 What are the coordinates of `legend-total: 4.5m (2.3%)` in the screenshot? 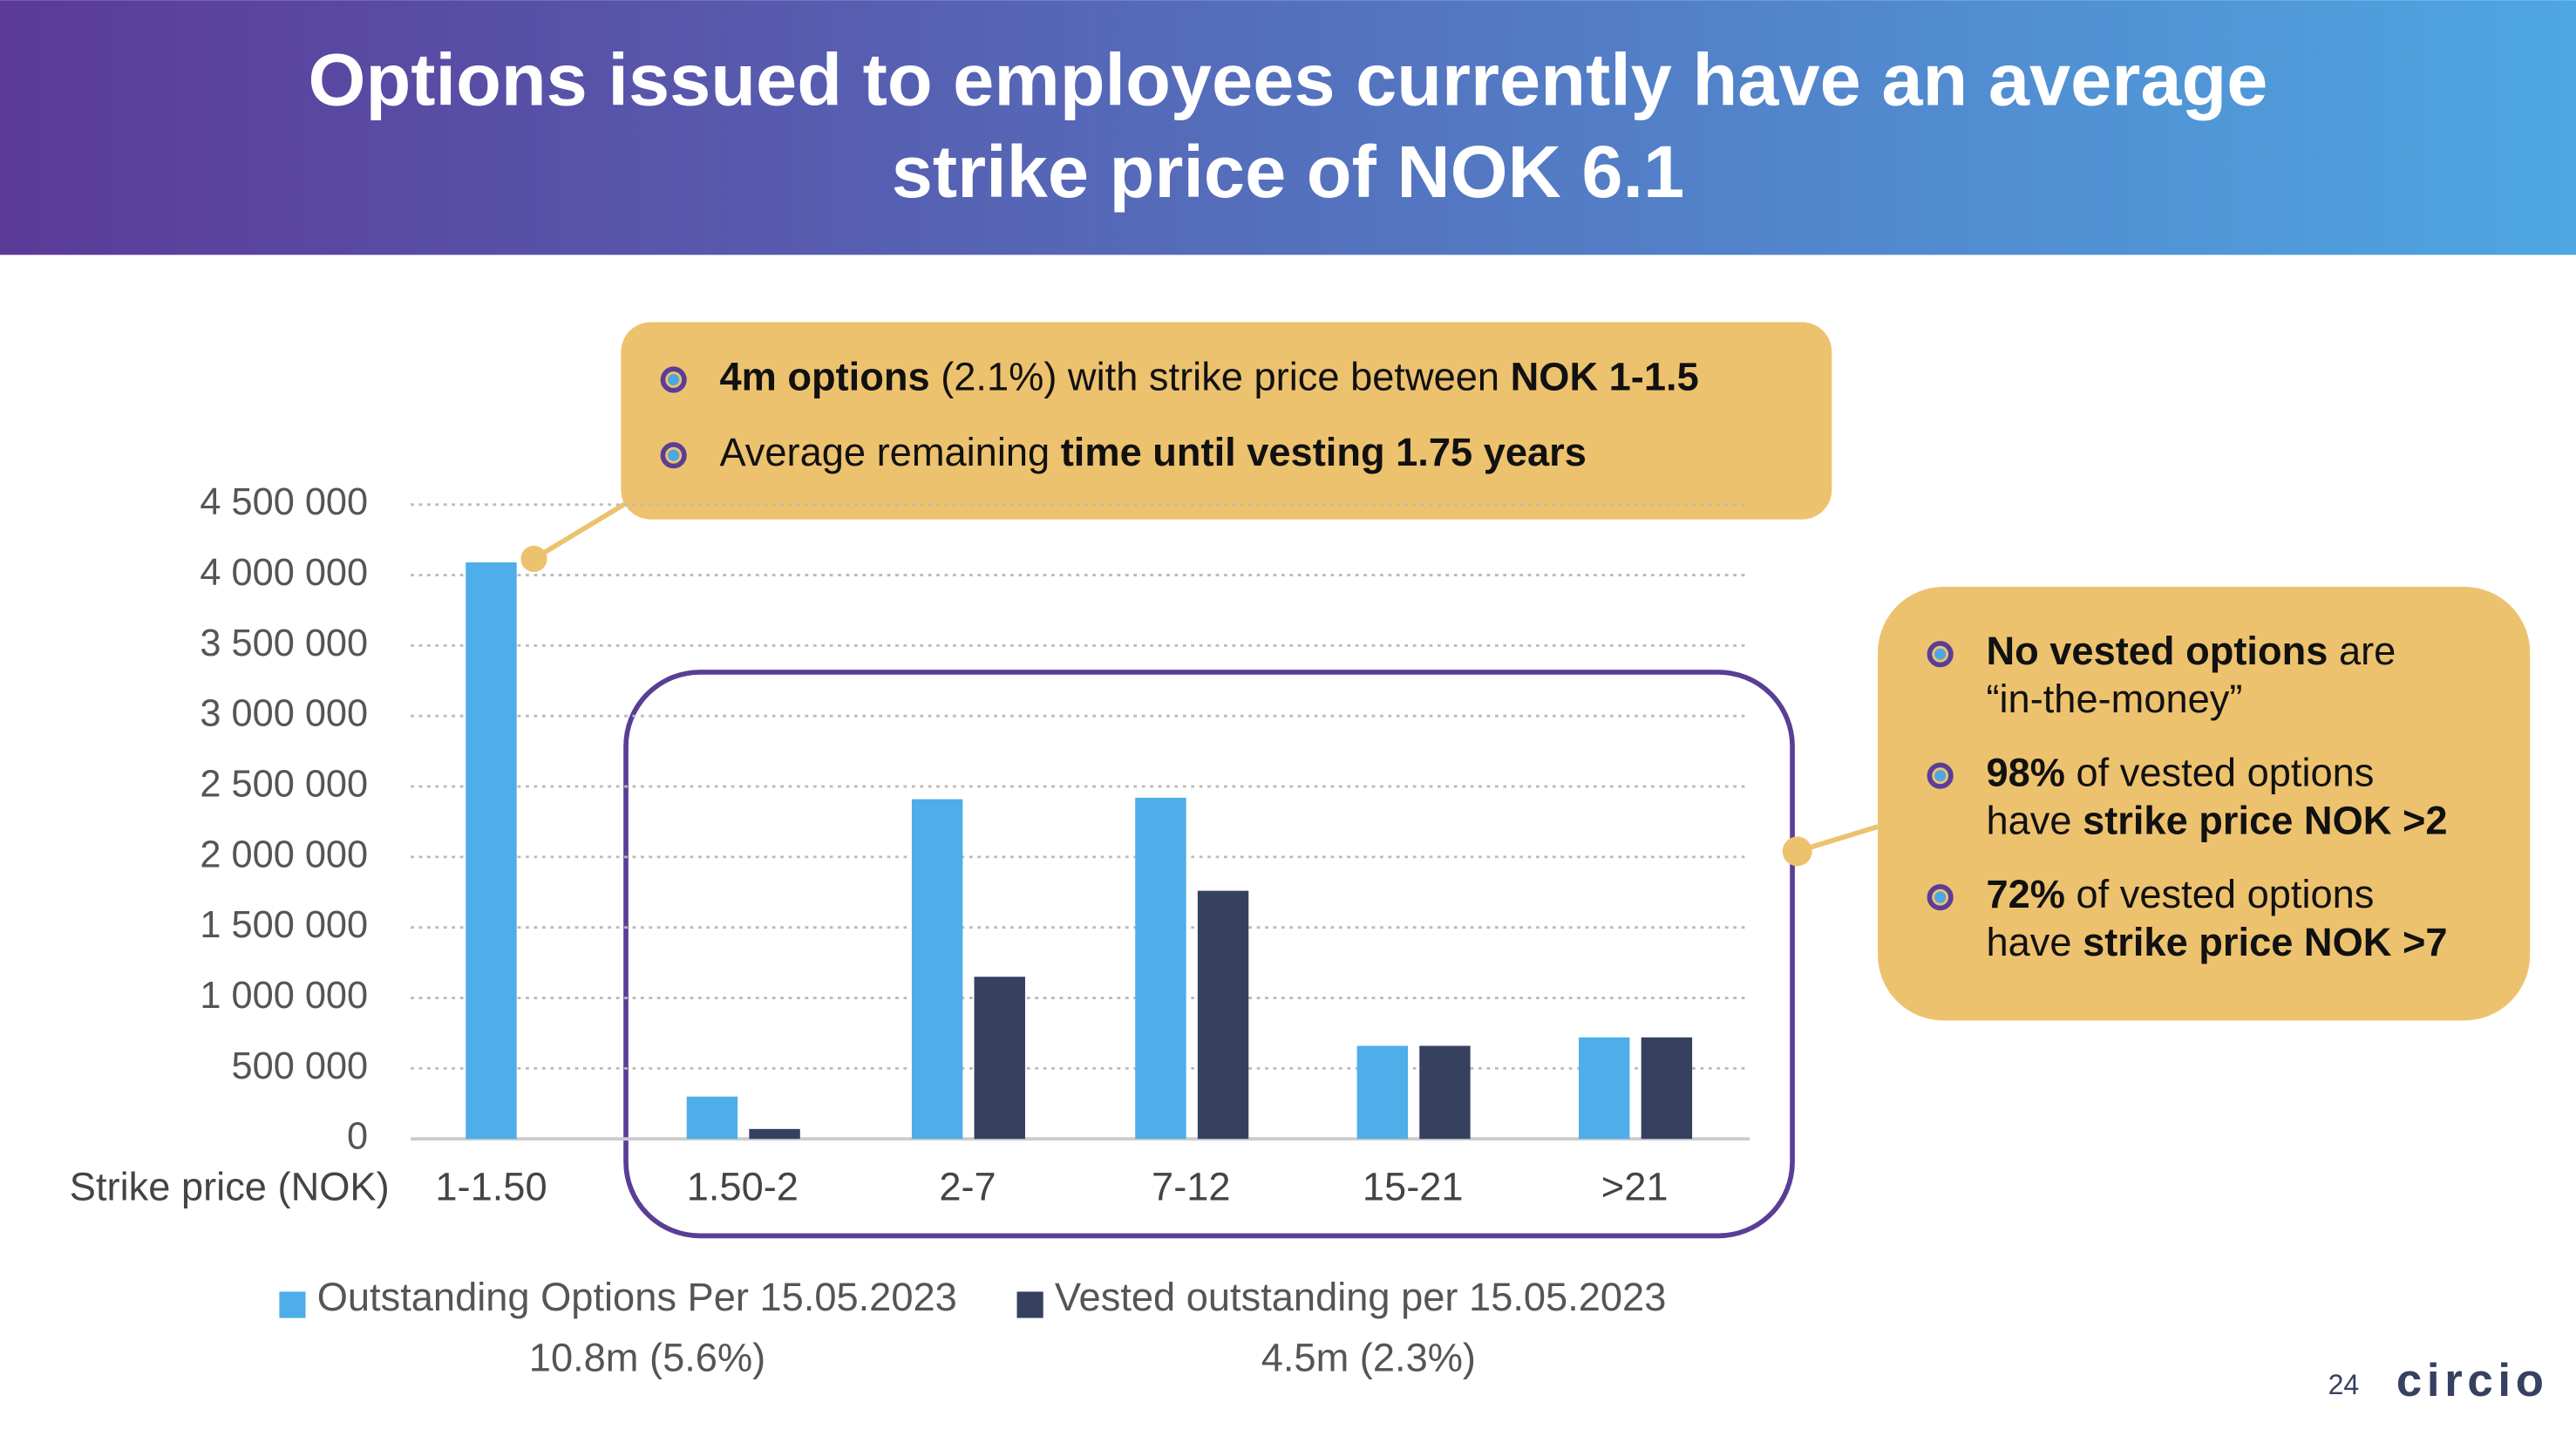 It's located at (1368, 1358).